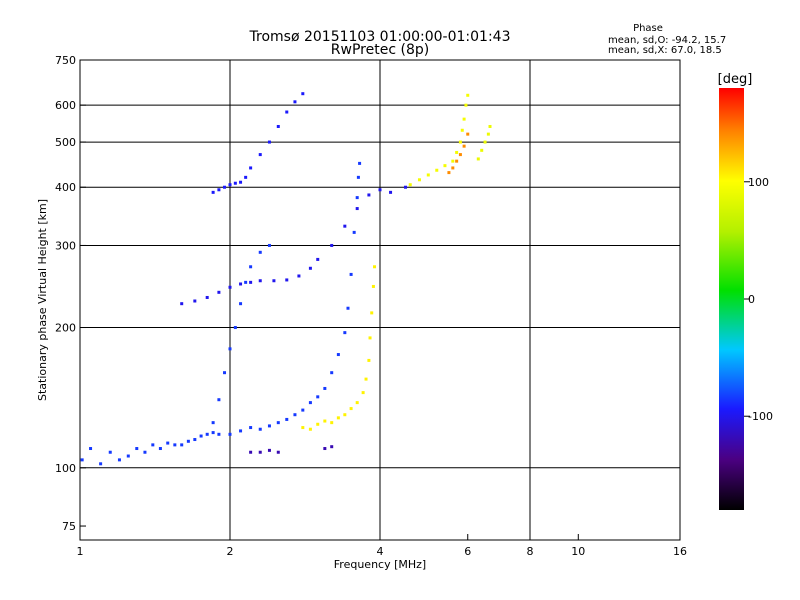 Image resolution: width=800 pixels, height=600 pixels. What do you see at coordinates (665, 50) in the screenshot?
I see `phase-stats-x: mean, sd,X: 67.0, 18.5` at bounding box center [665, 50].